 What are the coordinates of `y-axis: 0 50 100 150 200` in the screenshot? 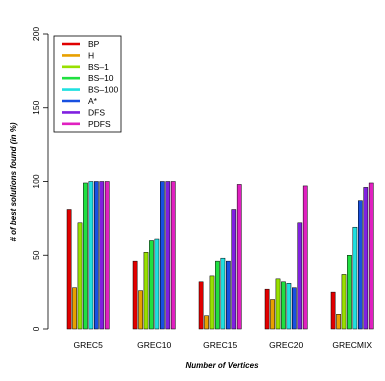 It's located at (40, 179).